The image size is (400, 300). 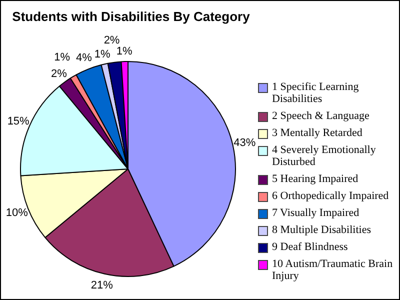 What do you see at coordinates (316, 93) in the screenshot?
I see `legend-label: 1 Specific Learning Disabilities` at bounding box center [316, 93].